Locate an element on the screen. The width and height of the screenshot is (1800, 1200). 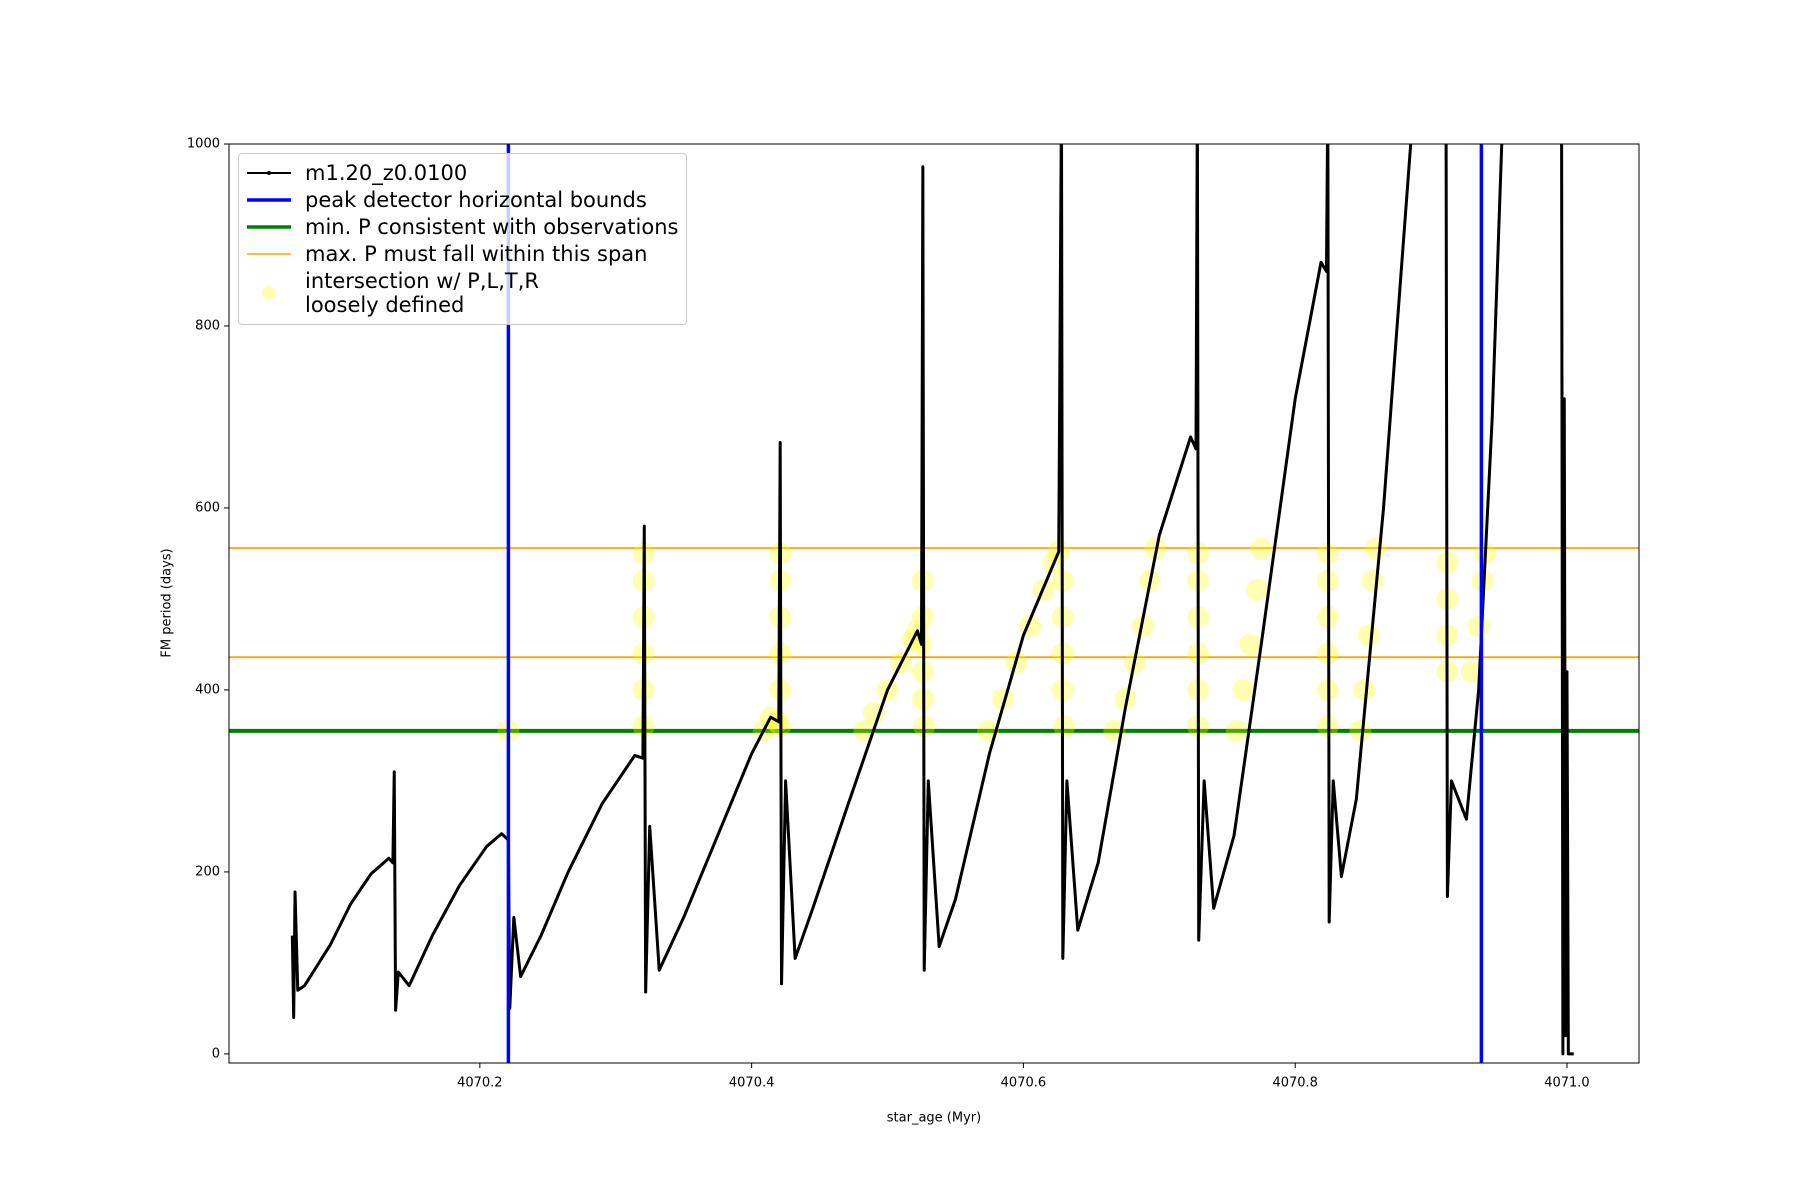
legend-entry: intersection w/ P,L,T,R loosely defined is located at coordinates (462, 293).